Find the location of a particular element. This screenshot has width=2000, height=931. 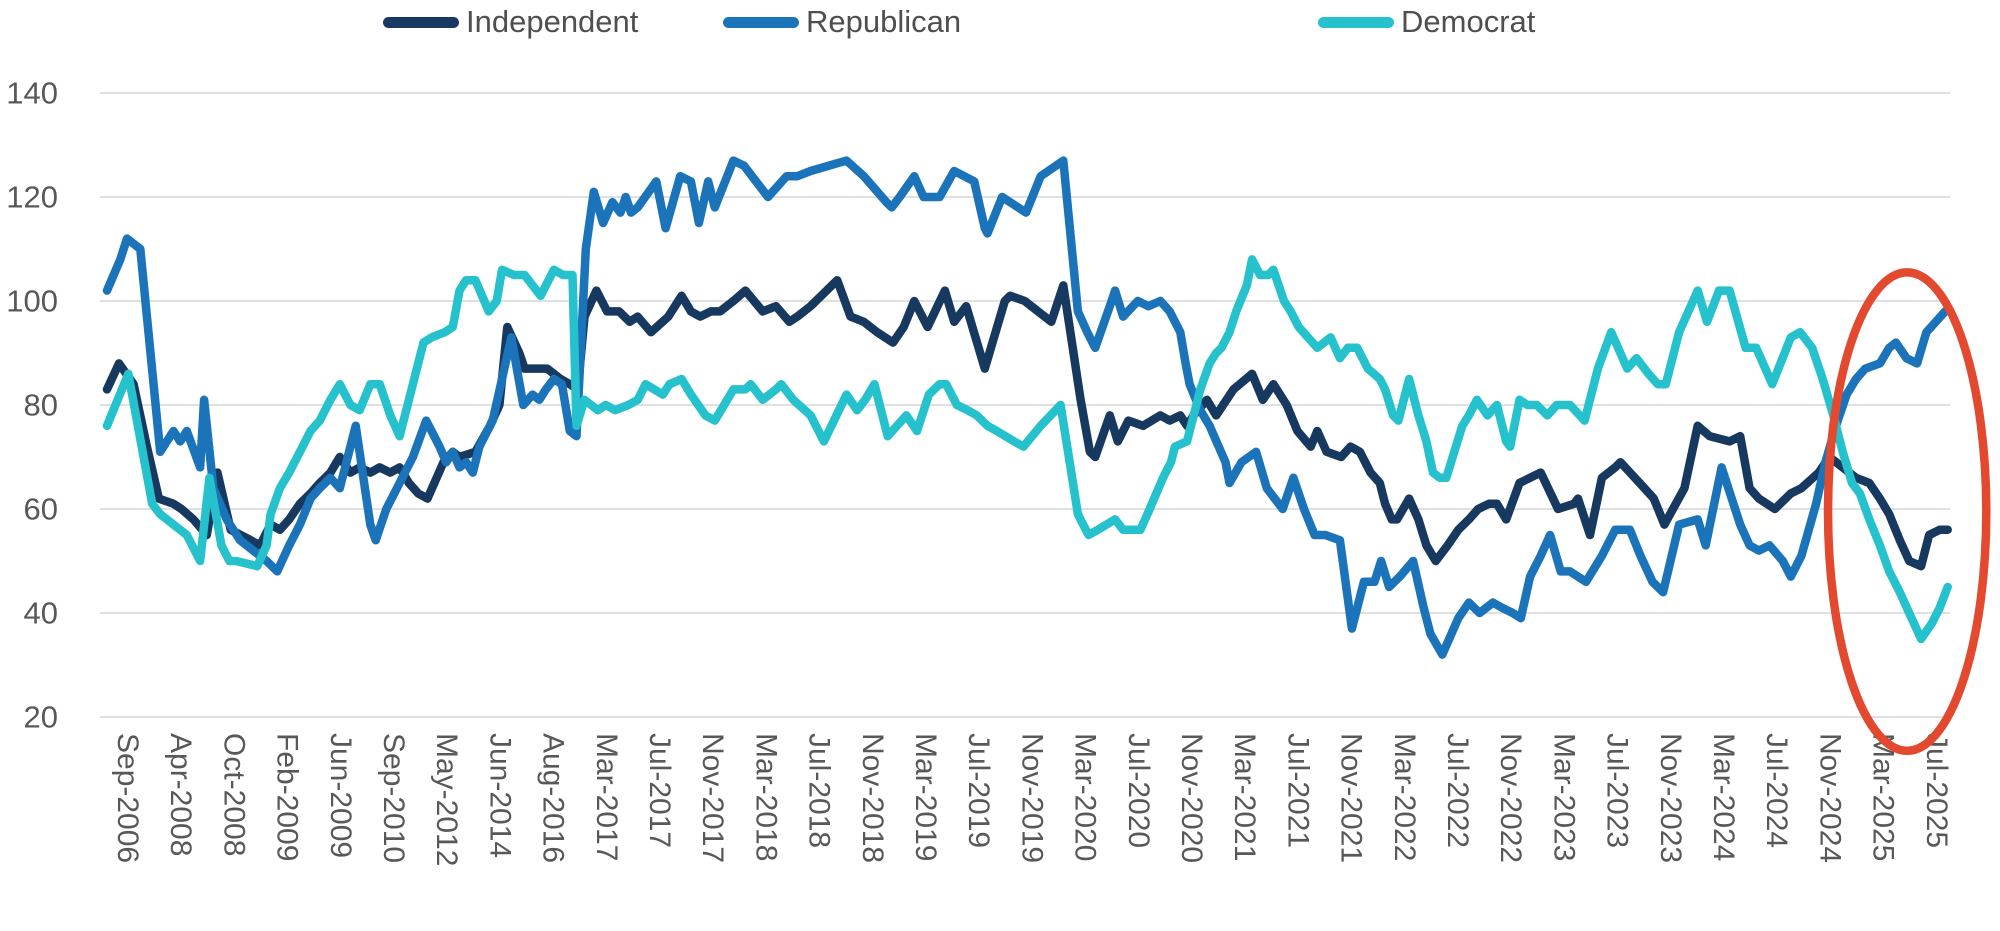

x-axis-tick-label: Mar-2023 is located at coordinates (1563, 797).